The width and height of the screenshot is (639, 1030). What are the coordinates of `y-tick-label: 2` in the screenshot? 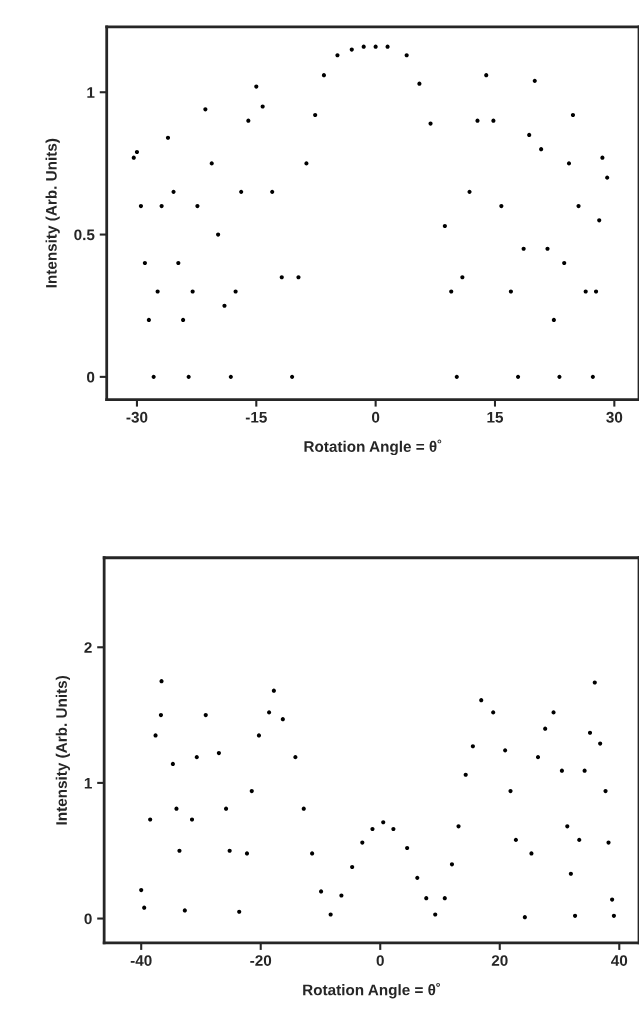 It's located at (88, 647).